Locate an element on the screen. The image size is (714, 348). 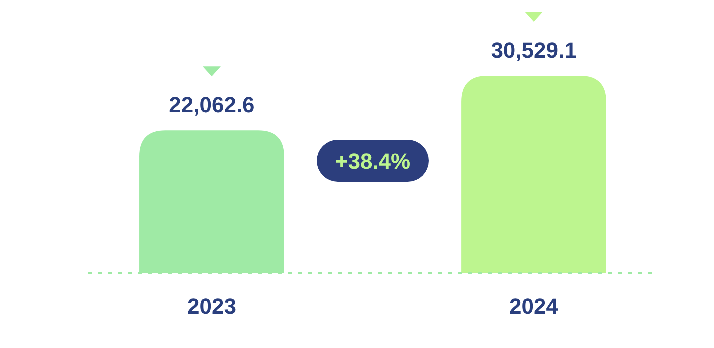
x-tick-label: 2024 is located at coordinates (535, 306).